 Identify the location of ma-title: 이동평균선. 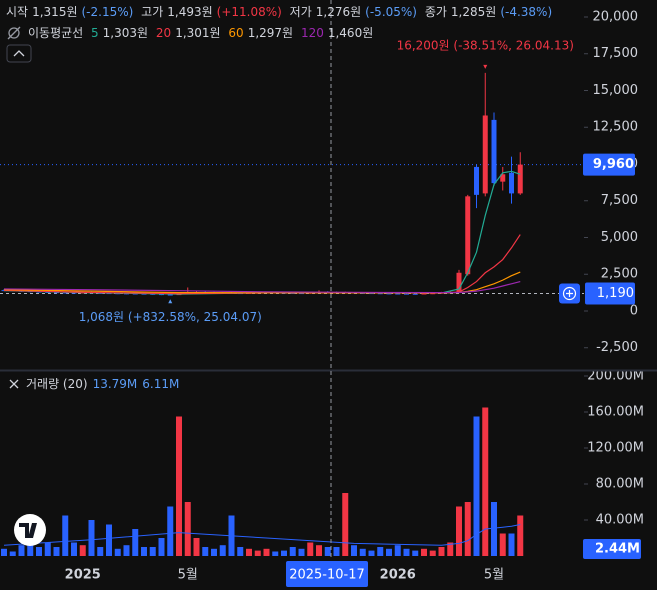
(55, 33).